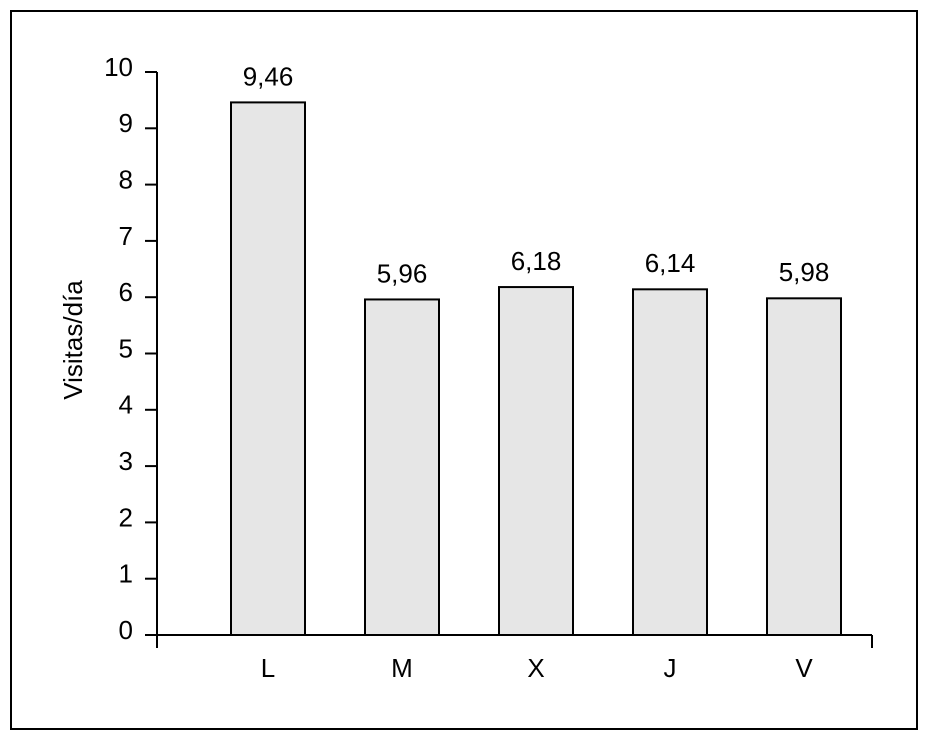 The width and height of the screenshot is (926, 740). Describe the element at coordinates (126, 179) in the screenshot. I see `y-tick-label: 8` at that location.